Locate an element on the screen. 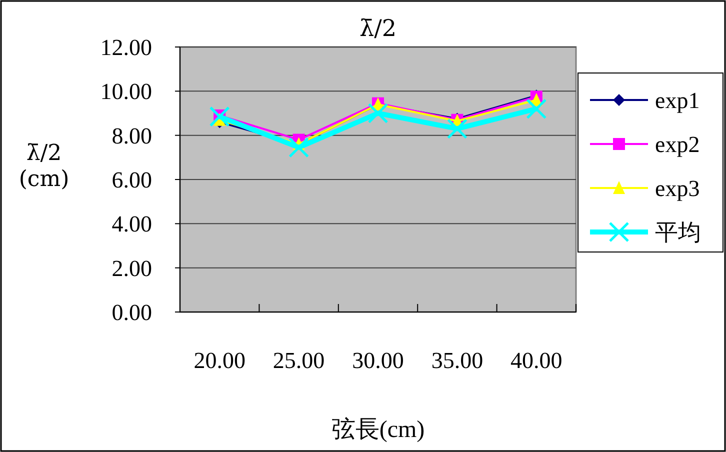 The width and height of the screenshot is (726, 452). x-axis-title: 弦長(cm) is located at coordinates (378, 429).